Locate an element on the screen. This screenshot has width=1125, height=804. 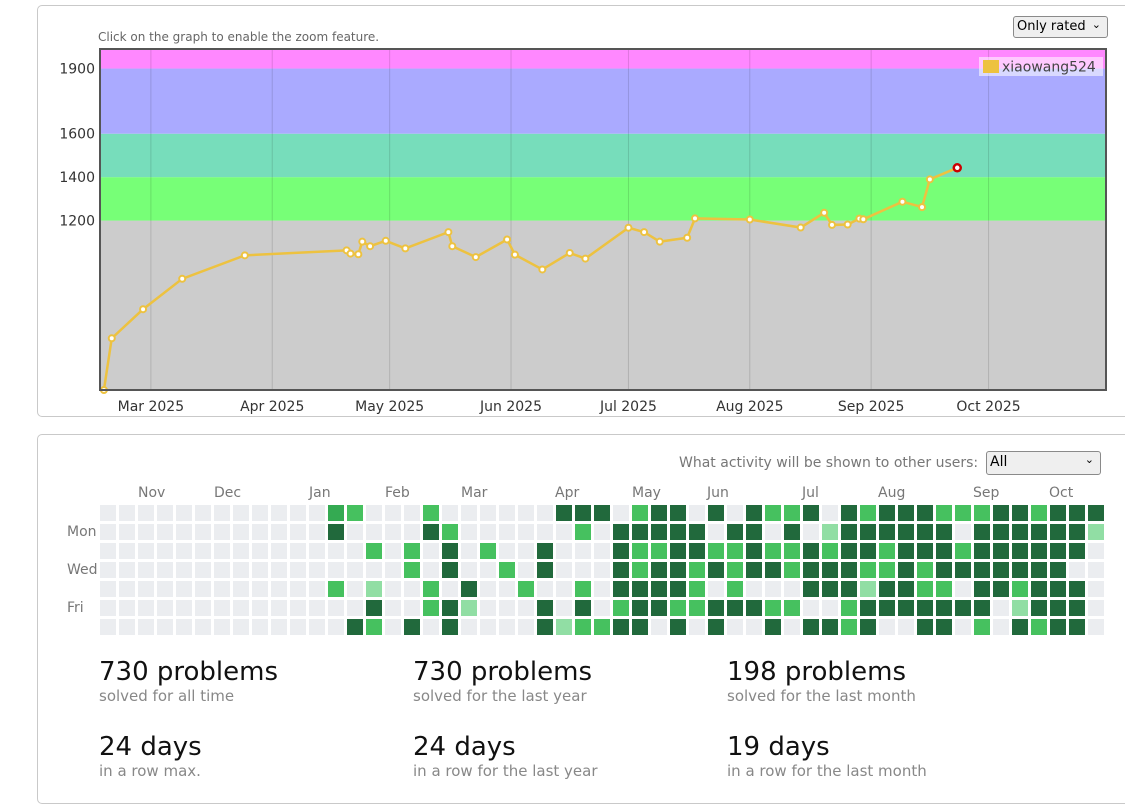
visibility-select: All ⌄ is located at coordinates (1043, 463).